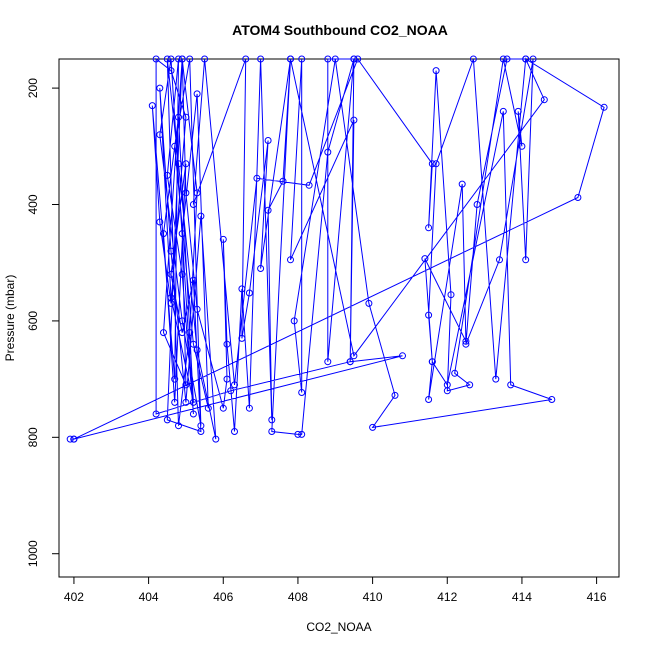 Image resolution: width=650 pixels, height=650 pixels. What do you see at coordinates (149, 597) in the screenshot?
I see `x-tick-label: 404` at bounding box center [149, 597].